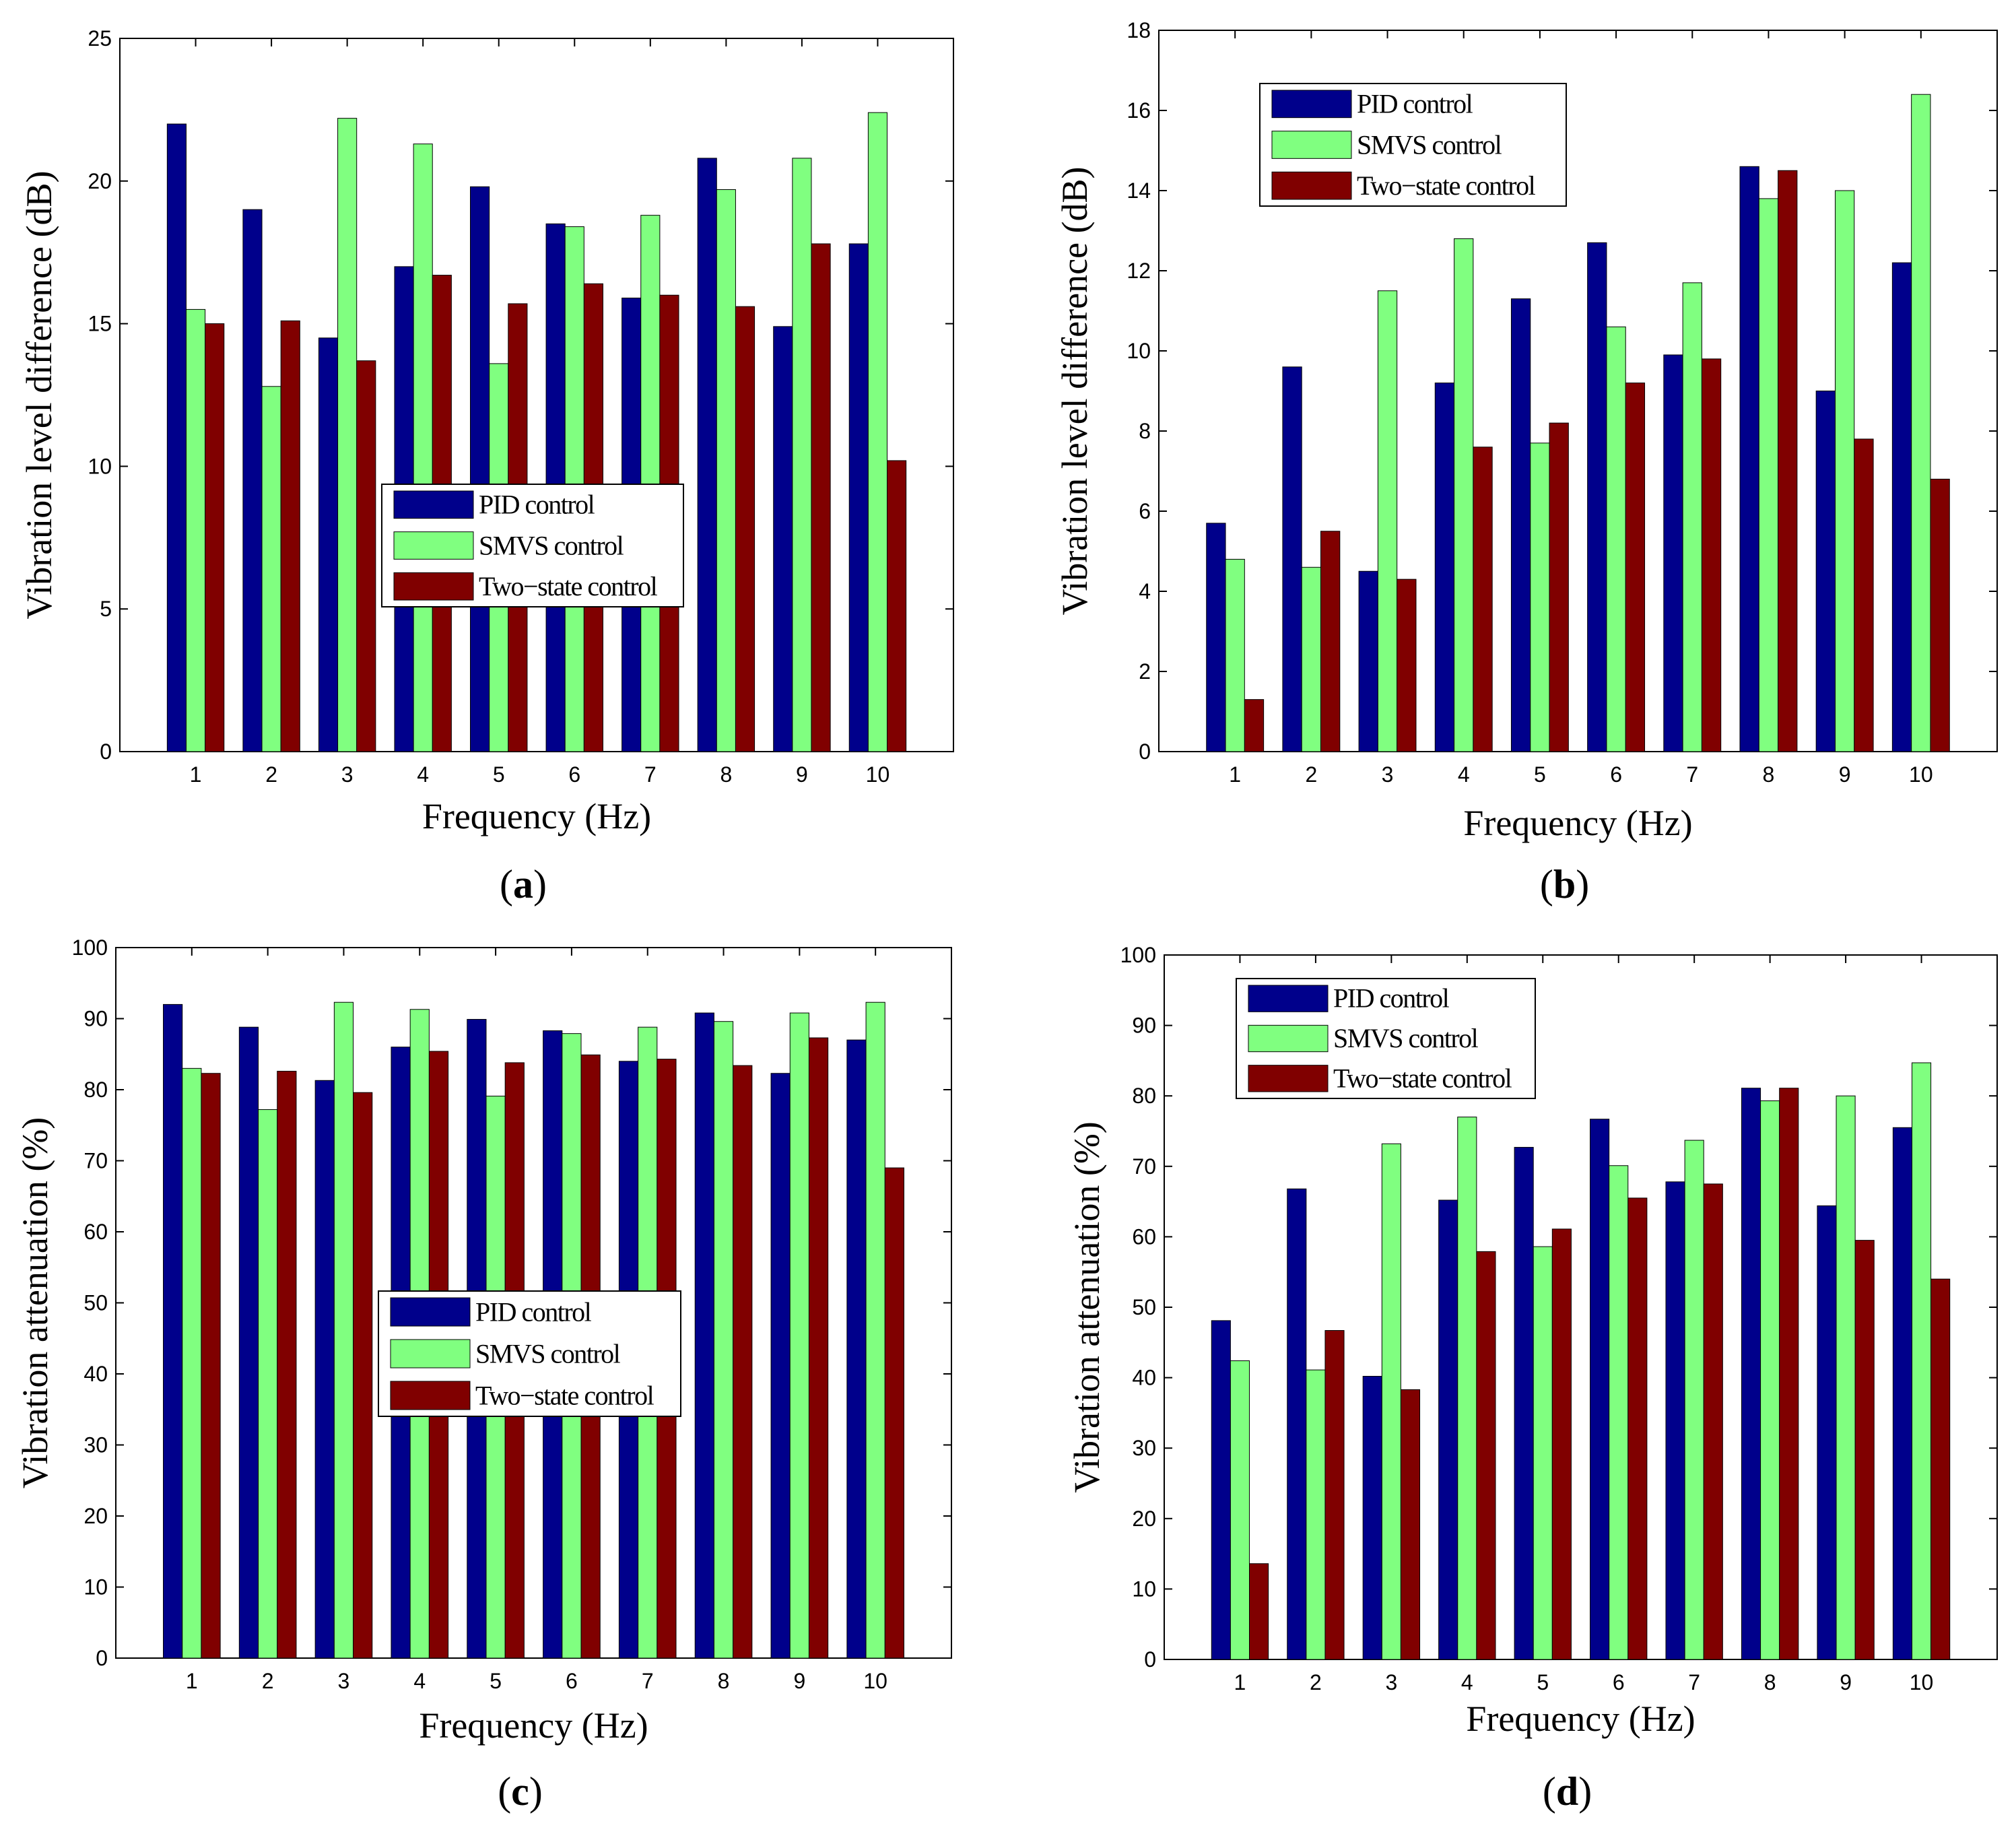 The image size is (2016, 1846). I want to click on y-tick-label: 12, so click(1139, 271).